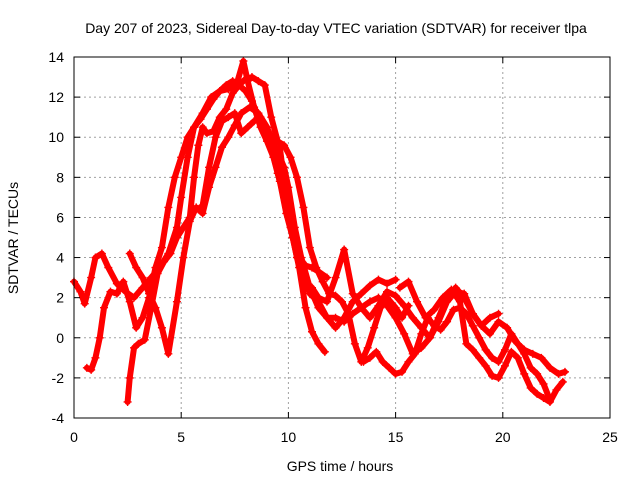  What do you see at coordinates (56, 97) in the screenshot?
I see `y-tick-label: 12` at bounding box center [56, 97].